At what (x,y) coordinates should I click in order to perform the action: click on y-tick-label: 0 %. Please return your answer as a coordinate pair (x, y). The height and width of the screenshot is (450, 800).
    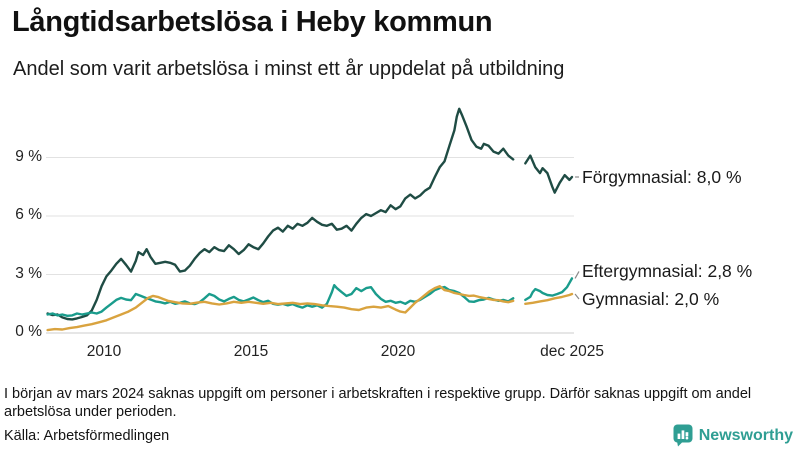
    Looking at the image, I should click on (28, 331).